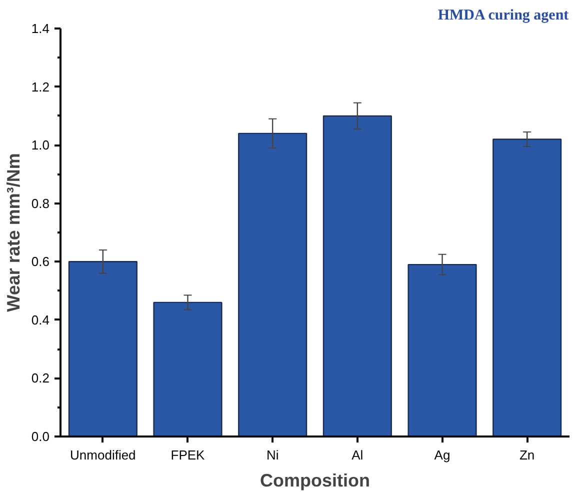  What do you see at coordinates (503, 16) in the screenshot?
I see `text: HMDA curing agent` at bounding box center [503, 16].